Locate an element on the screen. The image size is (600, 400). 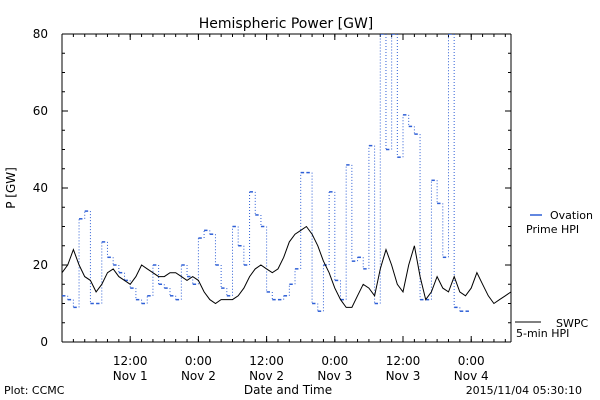
y-tick-label: 80 is located at coordinates (40, 34).